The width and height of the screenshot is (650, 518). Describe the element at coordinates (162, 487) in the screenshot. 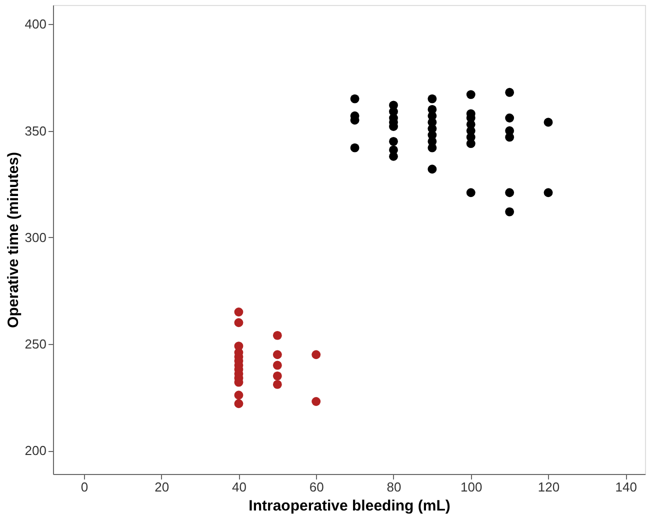

I see `x-tick-label: 20` at that location.